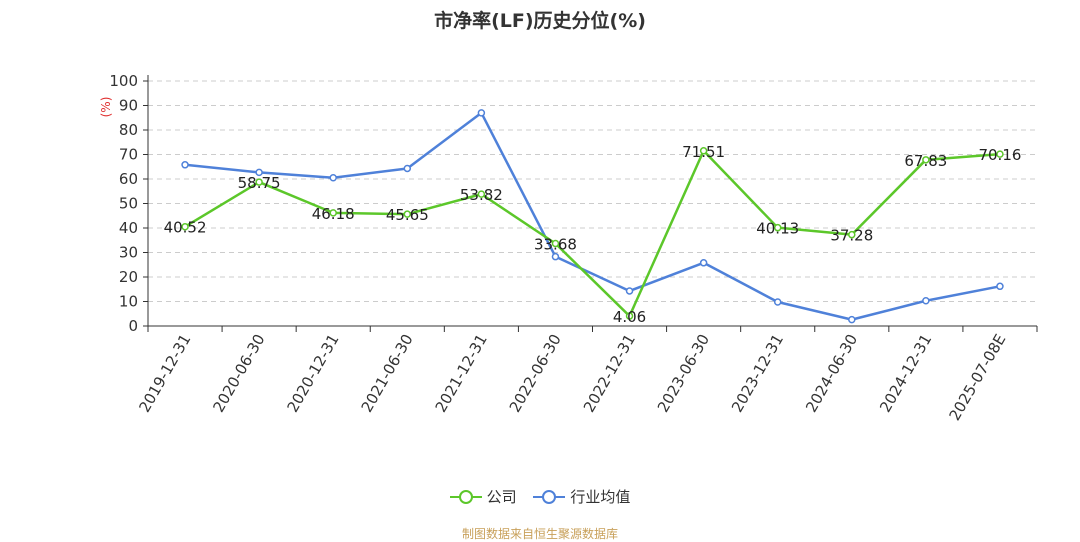 This screenshot has height=542, width=1080. I want to click on y-tick-label: 60, so click(128, 179).